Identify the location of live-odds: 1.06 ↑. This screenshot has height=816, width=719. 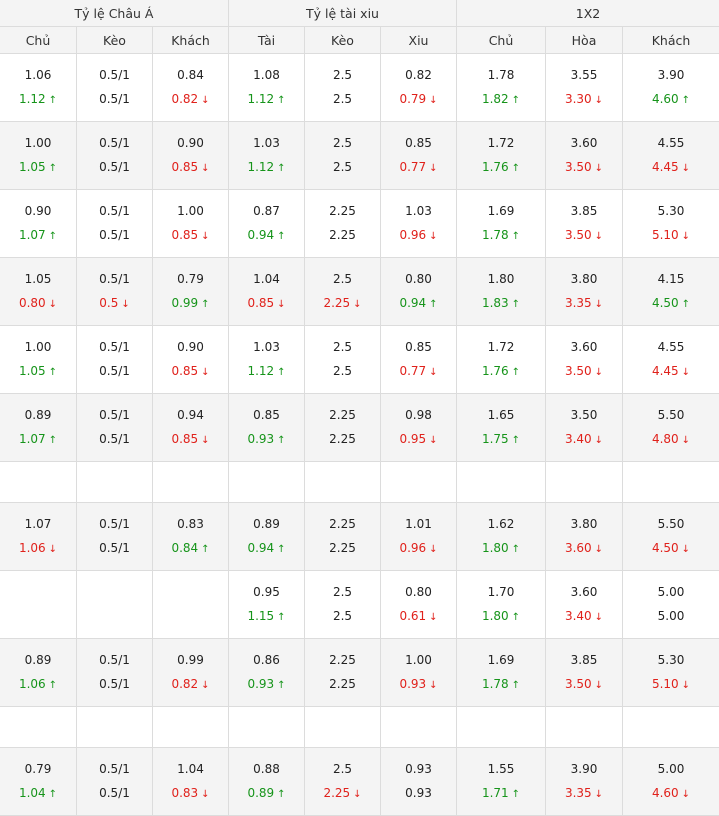
(38, 684).